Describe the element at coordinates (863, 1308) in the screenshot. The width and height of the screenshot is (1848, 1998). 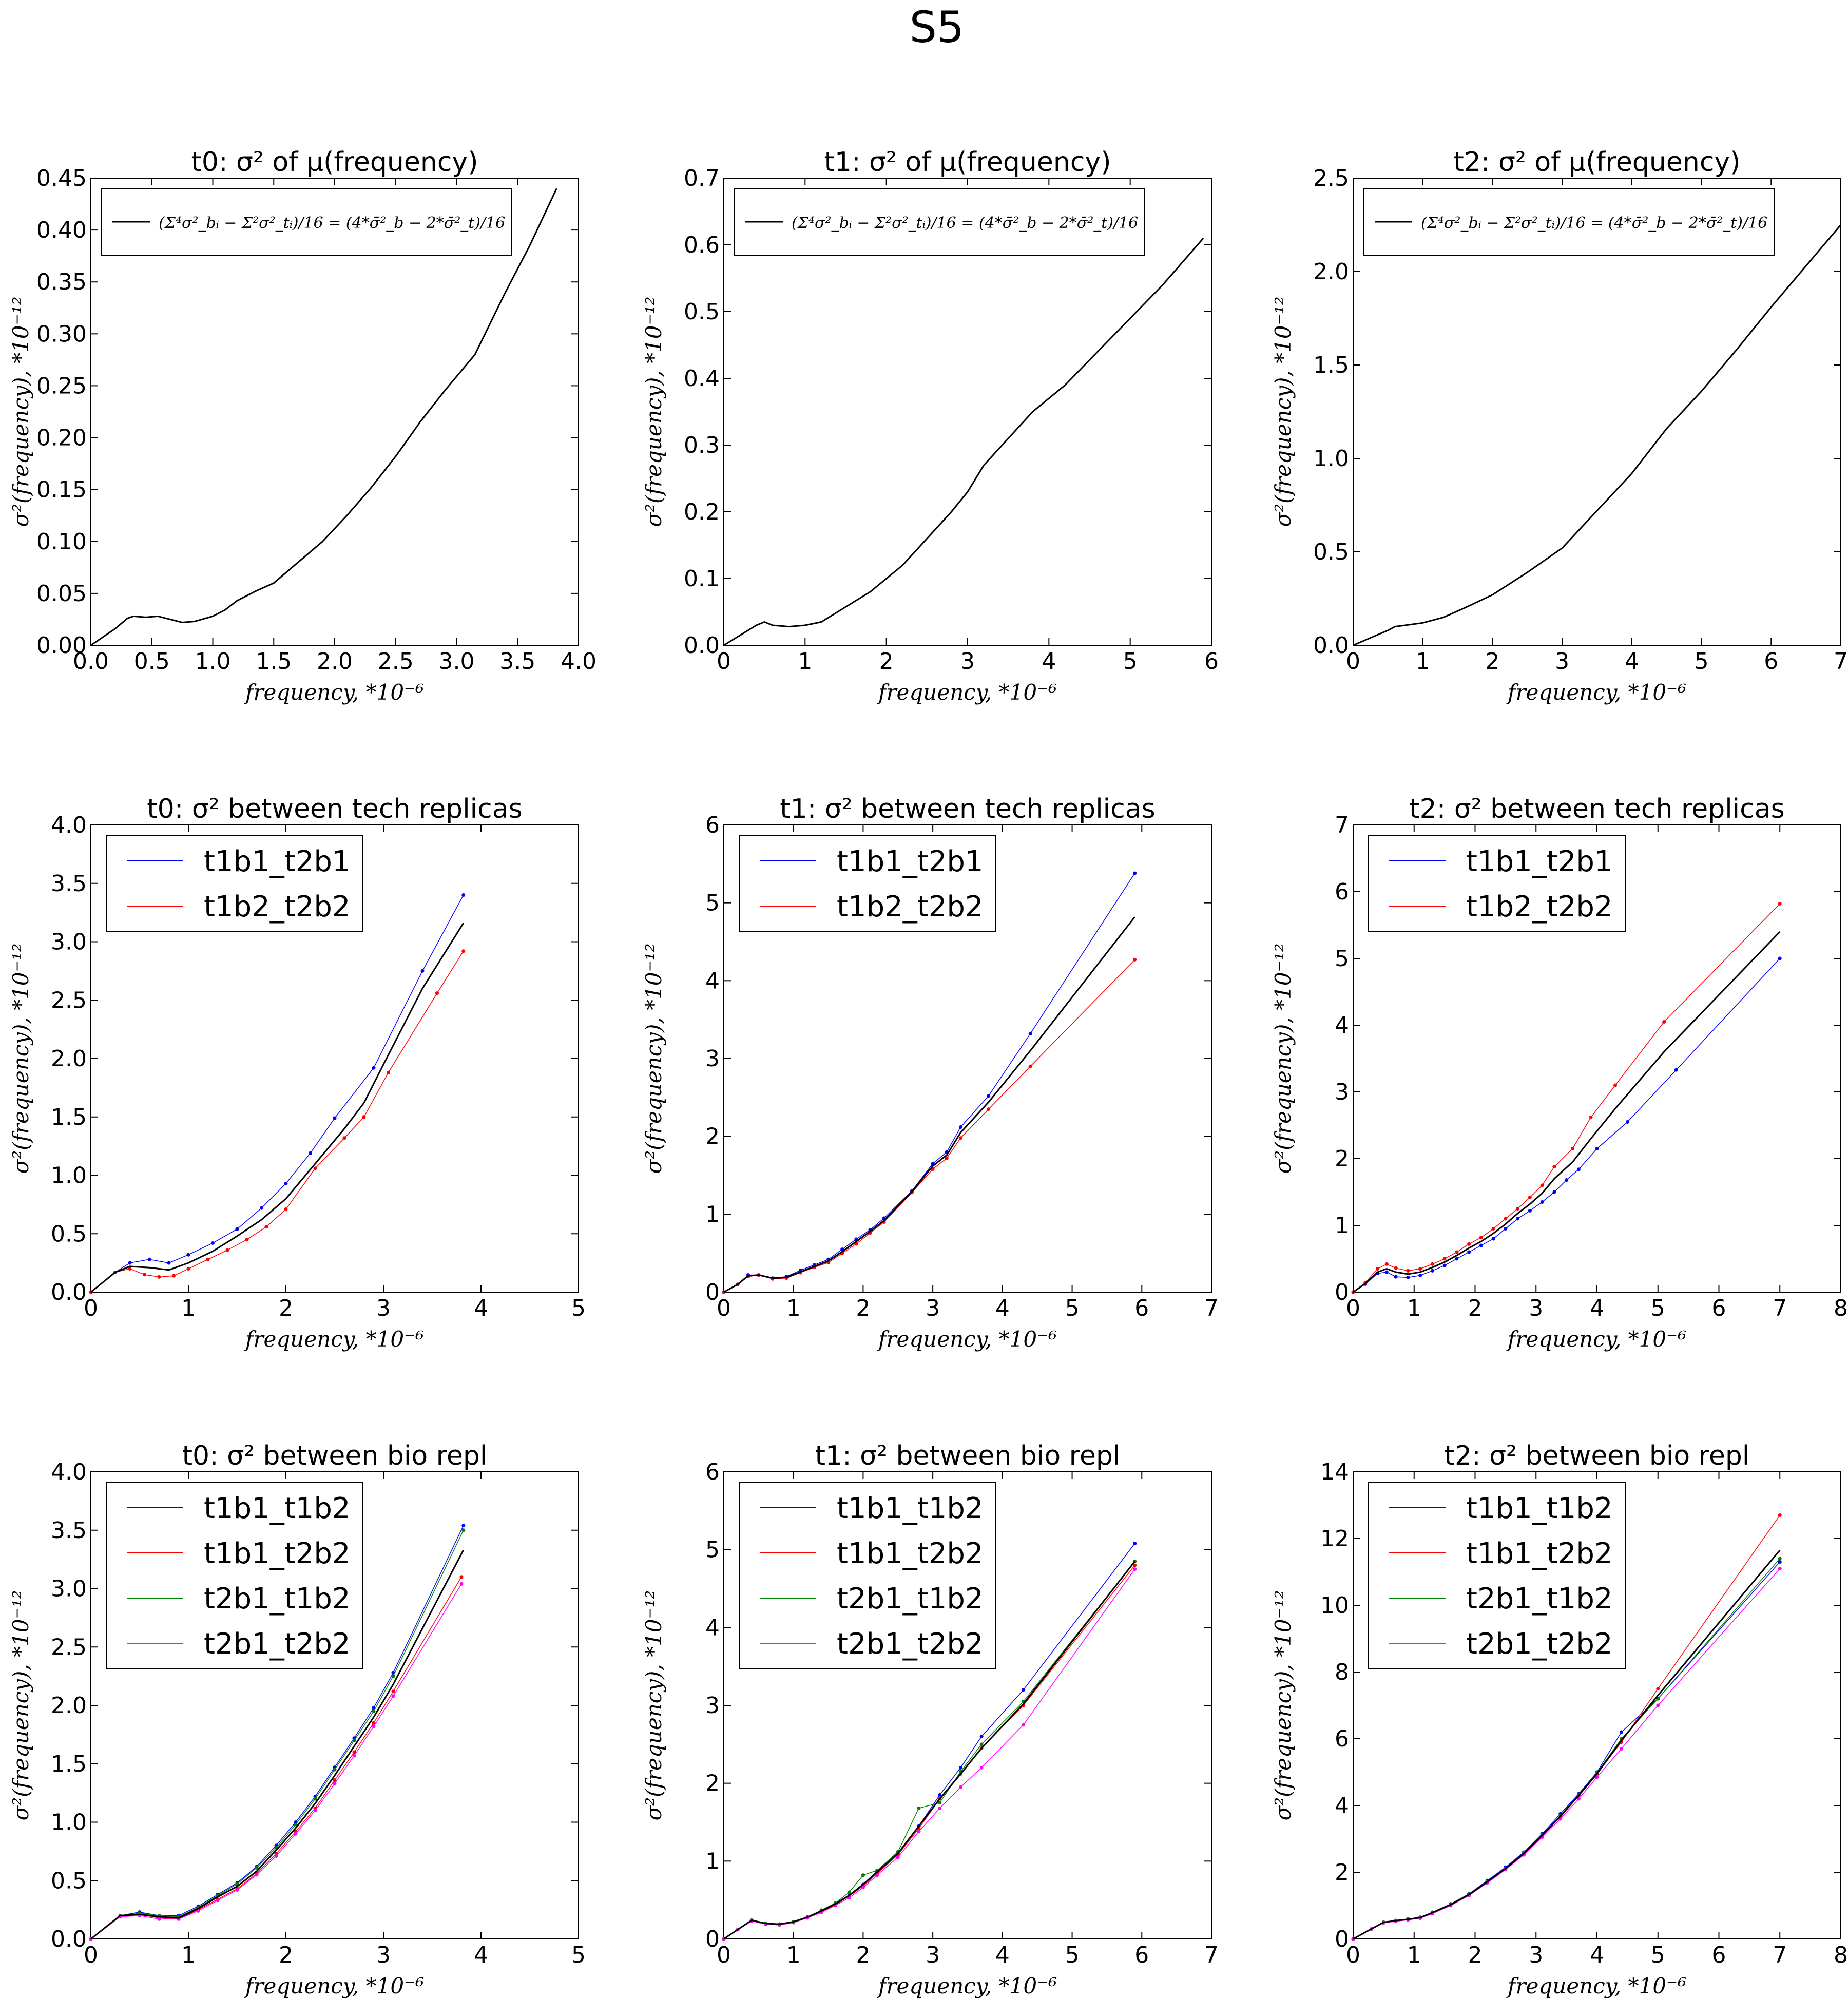
I see `x-tick-label: 2` at that location.